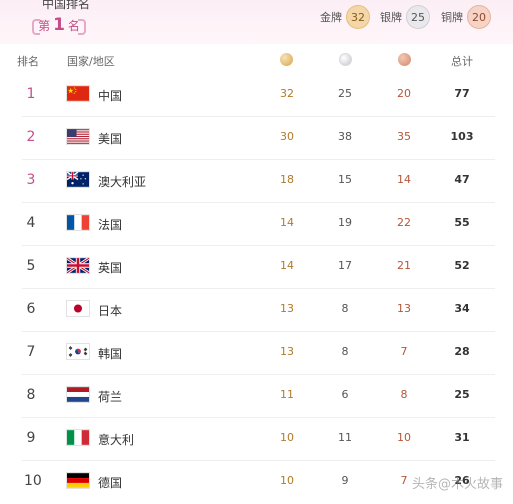 Image resolution: width=513 pixels, height=504 pixels. What do you see at coordinates (73, 25) in the screenshot?
I see `rank-suffix: 名` at bounding box center [73, 25].